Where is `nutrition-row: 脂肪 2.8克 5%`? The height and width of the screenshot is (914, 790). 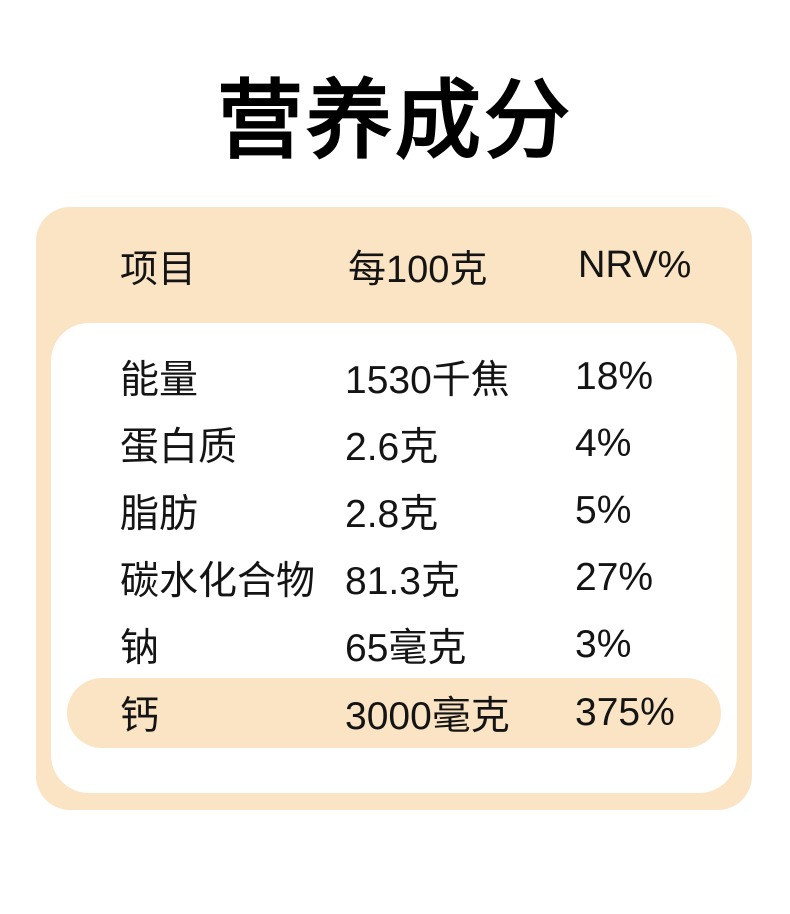
nutrition-row: 脂肪 2.8克 5% is located at coordinates (394, 510).